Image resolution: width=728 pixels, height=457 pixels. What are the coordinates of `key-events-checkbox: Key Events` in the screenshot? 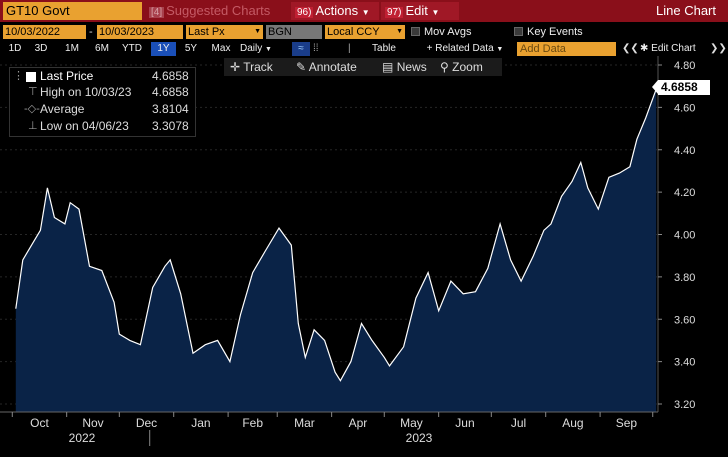 It's located at (548, 32).